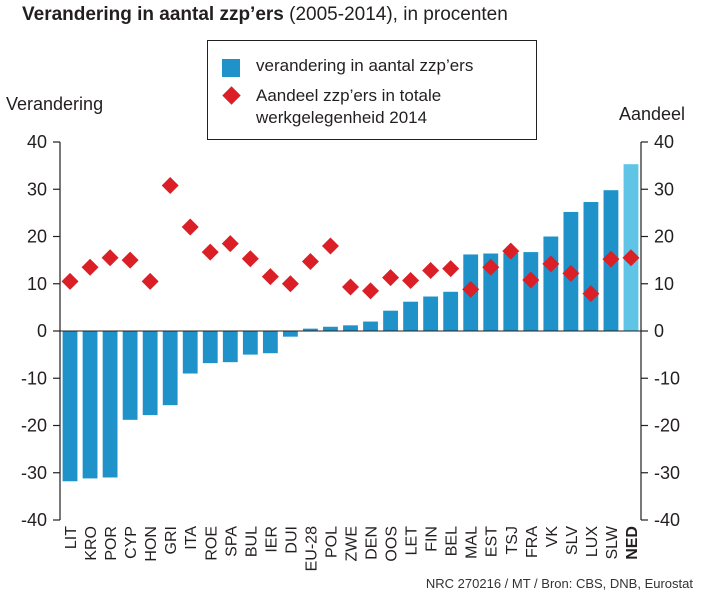 The width and height of the screenshot is (707, 604). Describe the element at coordinates (151, 544) in the screenshot. I see `x-tick-label: HON` at that location.